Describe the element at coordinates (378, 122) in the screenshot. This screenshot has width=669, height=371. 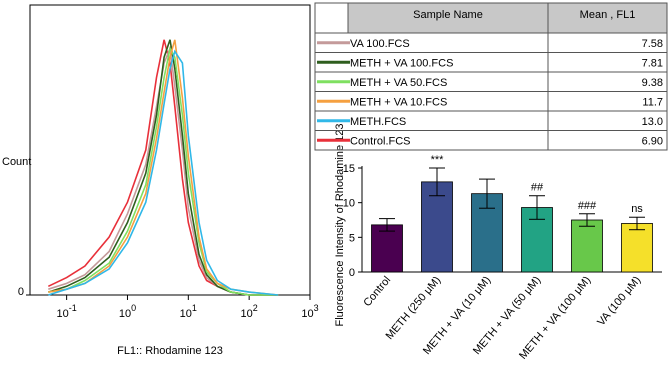
I see `table-sample-name: METH.FCS` at that location.